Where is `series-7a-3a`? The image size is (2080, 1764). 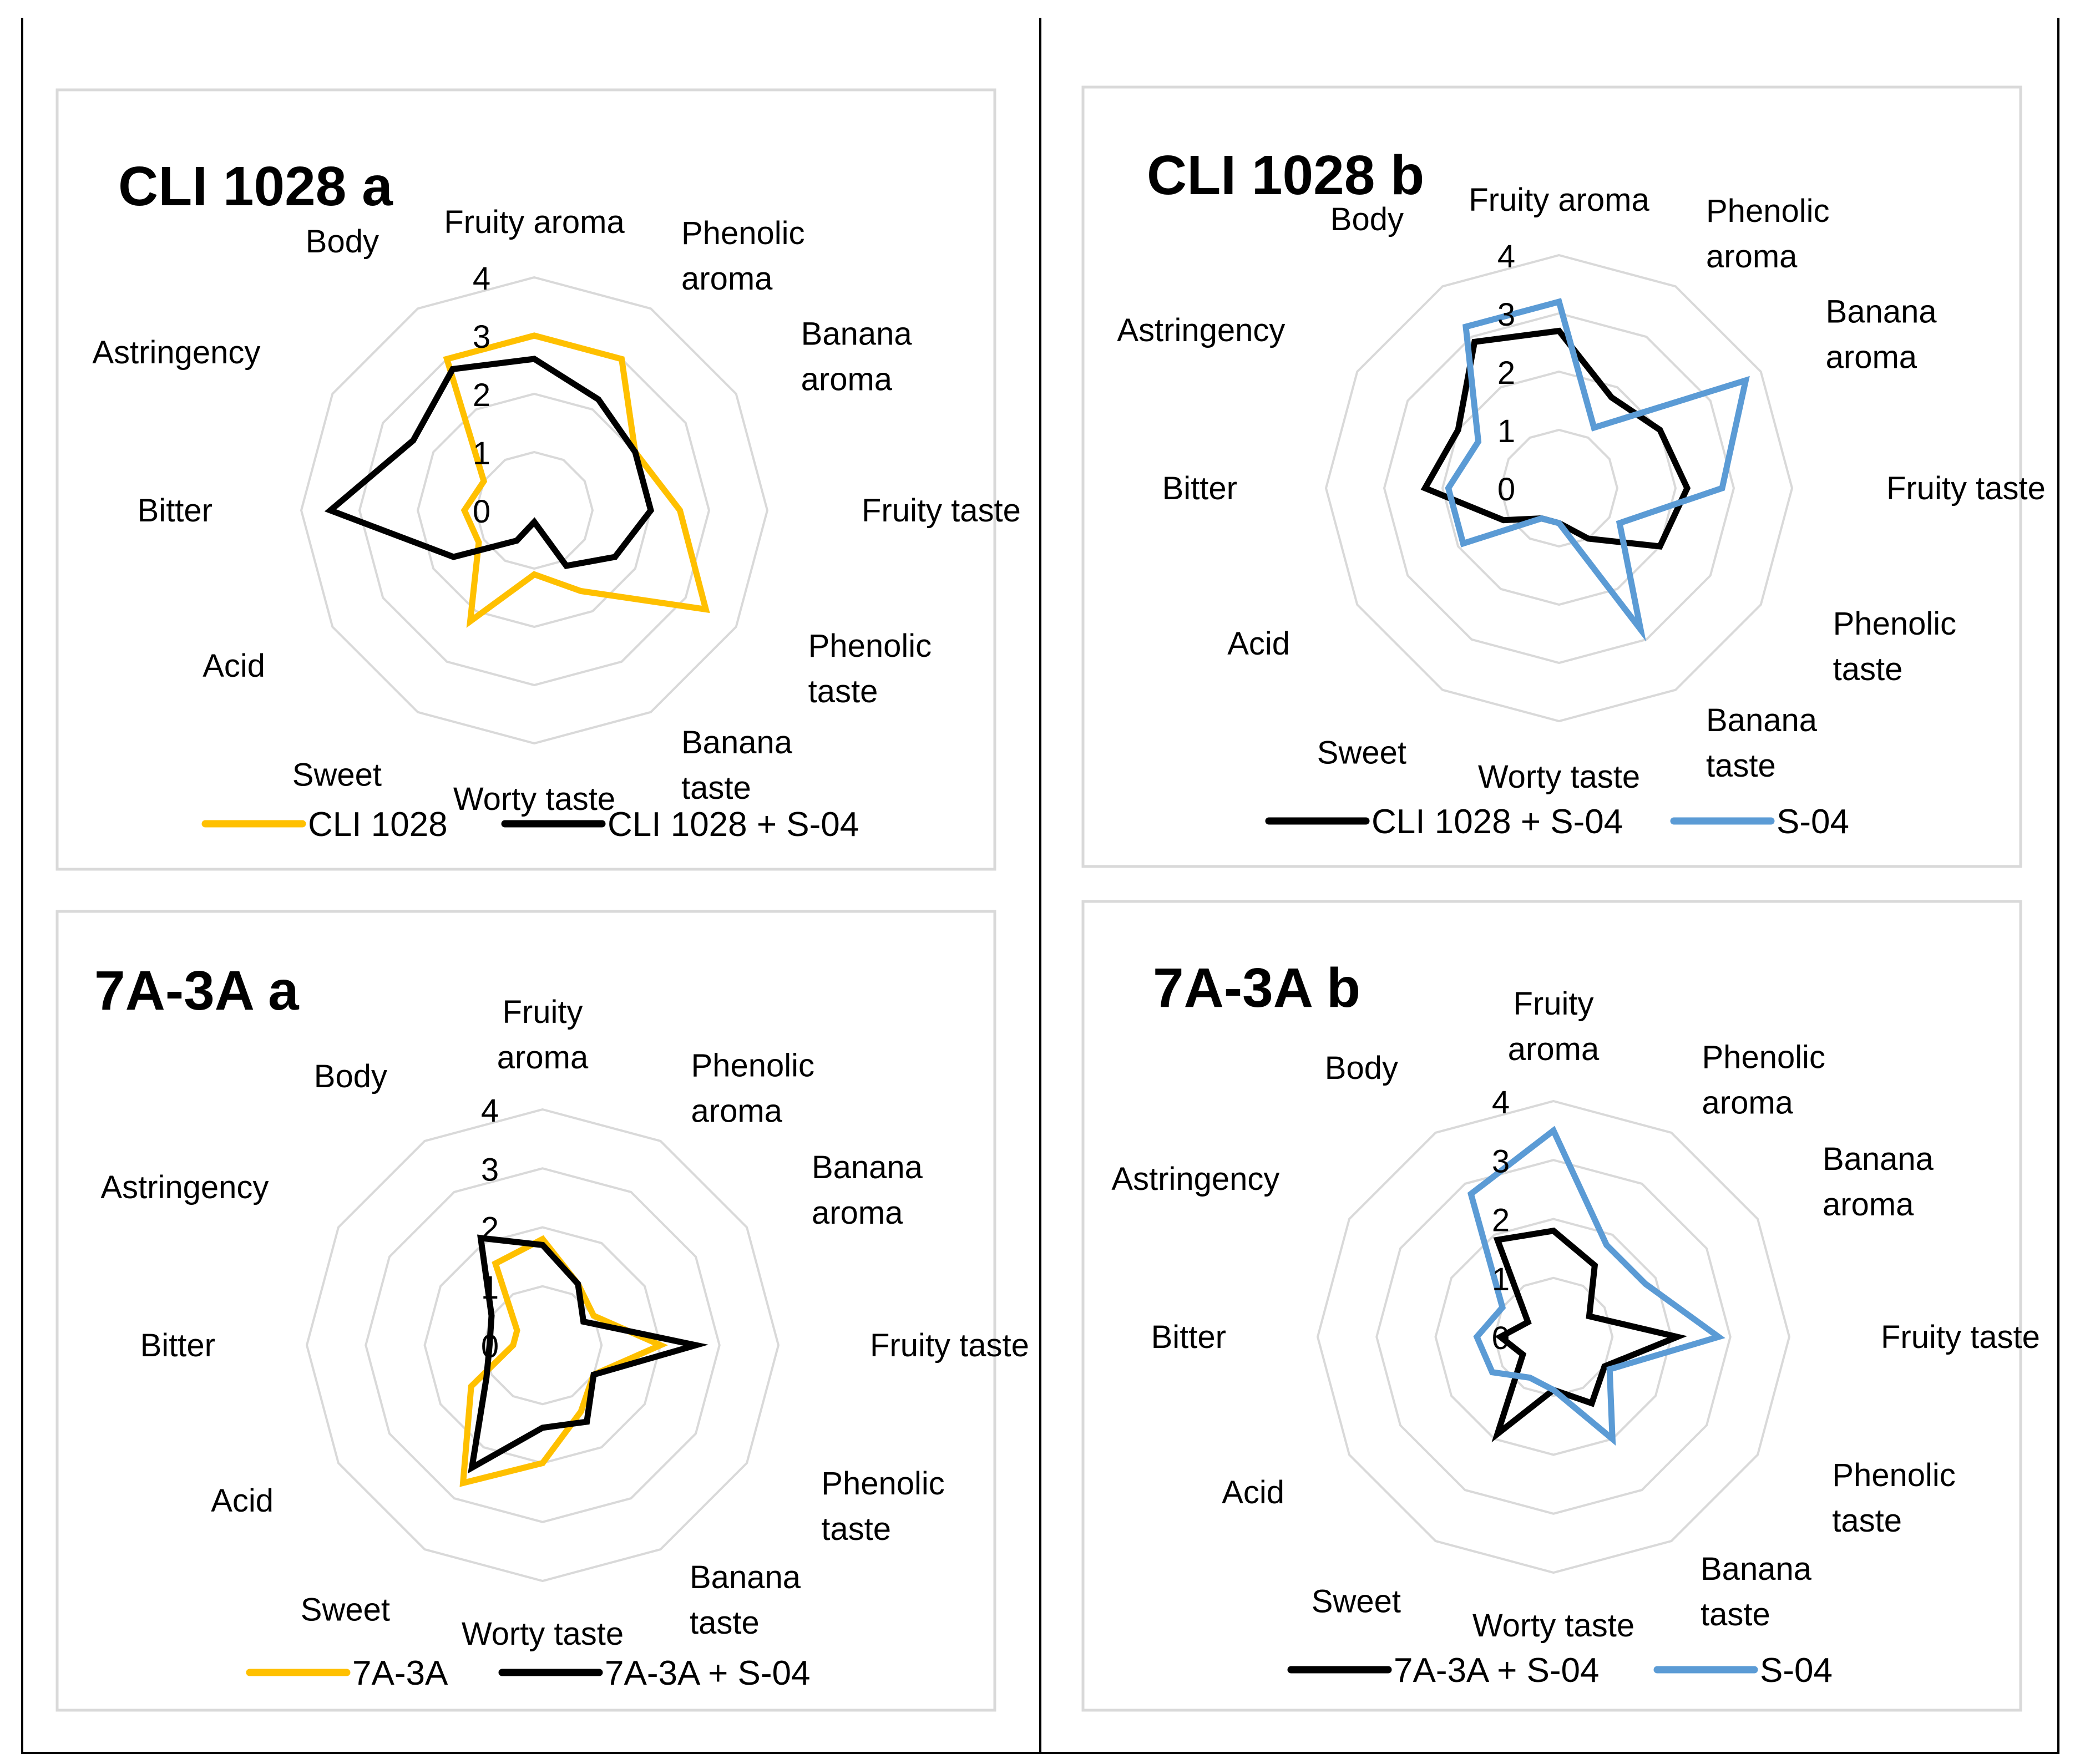
series-7a-3a is located at coordinates (564, 1361).